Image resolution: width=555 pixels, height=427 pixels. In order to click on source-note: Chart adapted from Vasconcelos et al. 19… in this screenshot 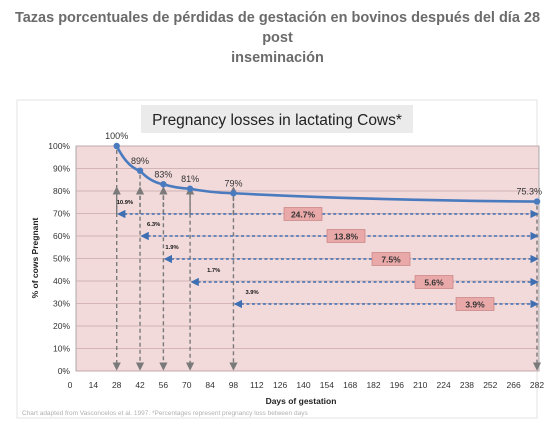, I will do `click(165, 413)`.